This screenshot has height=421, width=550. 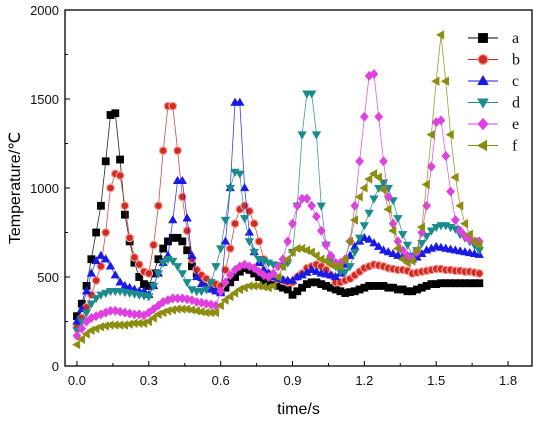 I want to click on legend-marker-e, so click(x=483, y=124).